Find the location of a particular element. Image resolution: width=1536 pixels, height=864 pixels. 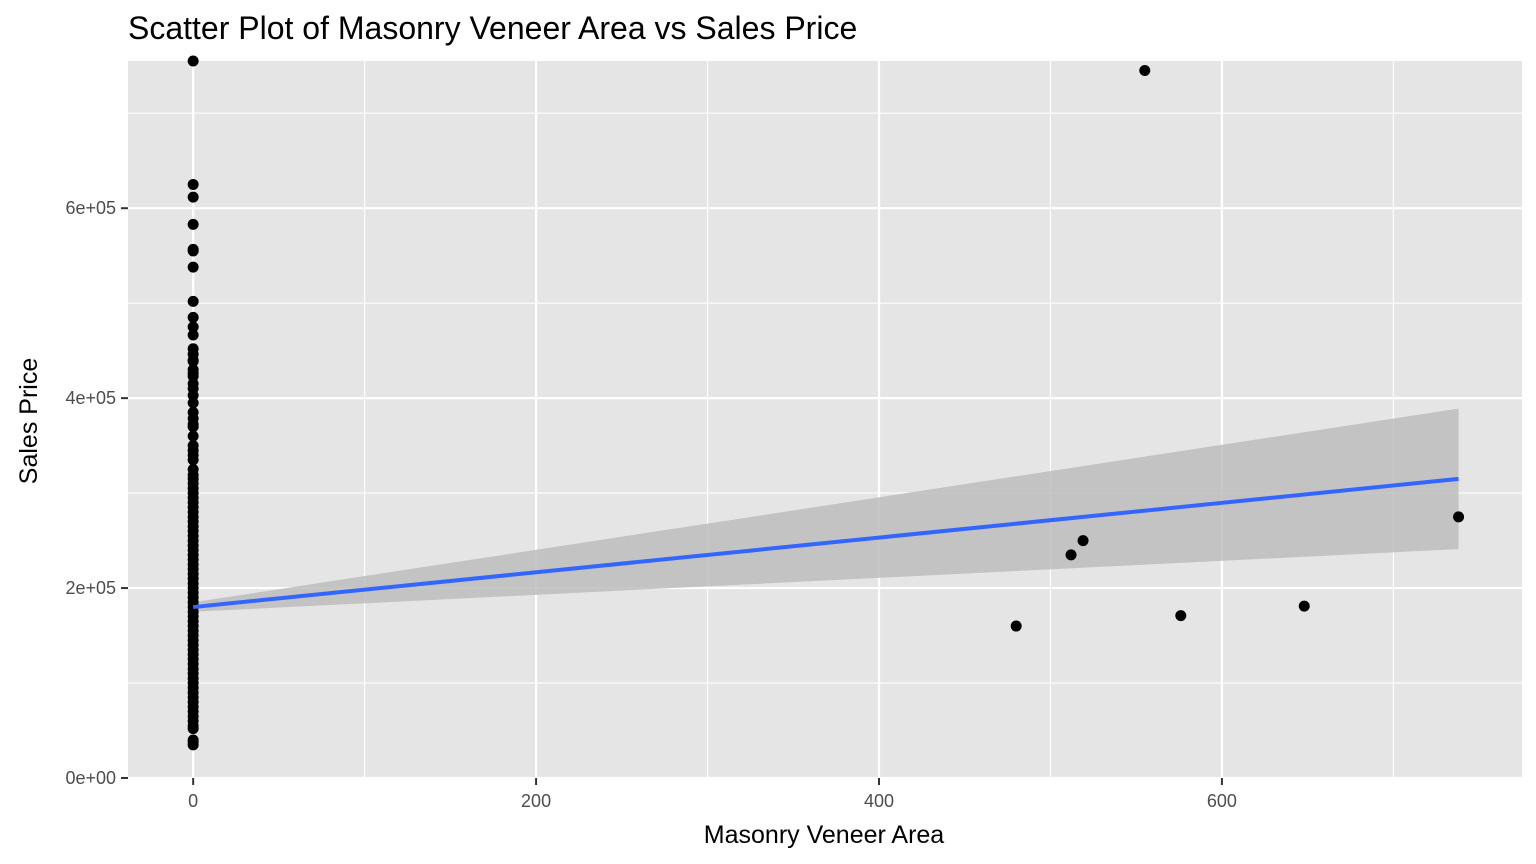

y-tick-label: 2e+05 is located at coordinates (90, 588).